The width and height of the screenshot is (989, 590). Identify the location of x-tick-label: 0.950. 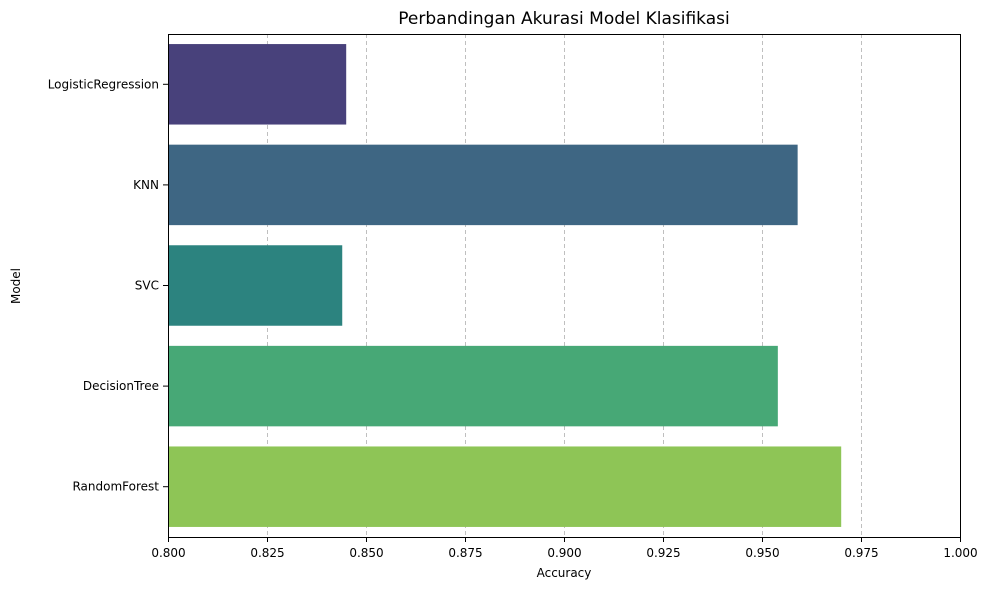
(762, 553).